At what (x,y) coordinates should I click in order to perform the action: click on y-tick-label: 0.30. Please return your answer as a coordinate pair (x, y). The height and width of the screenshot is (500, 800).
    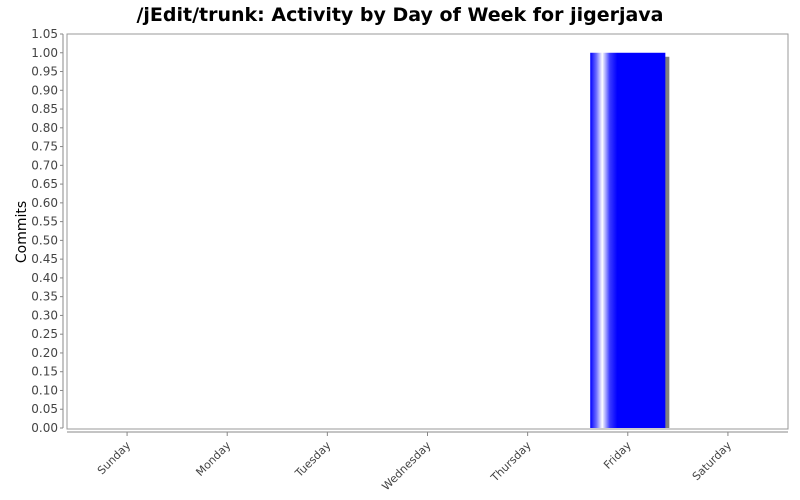
    Looking at the image, I should click on (44, 315).